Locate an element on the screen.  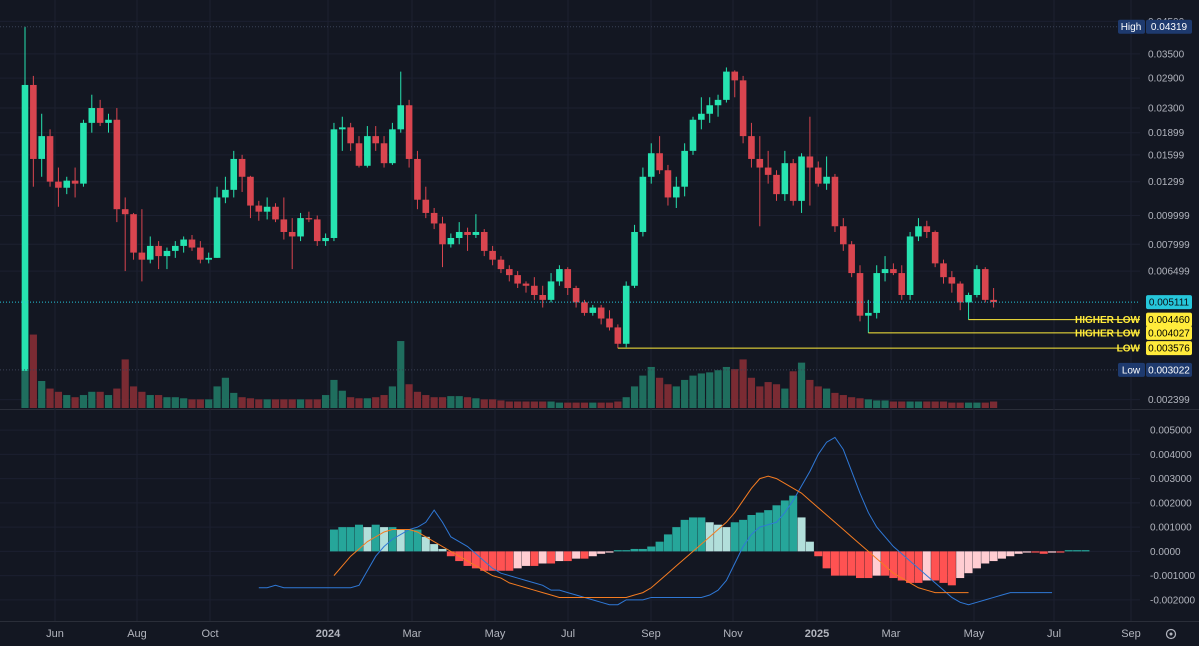
price-tag-value: 0.005111 is located at coordinates (1169, 303).